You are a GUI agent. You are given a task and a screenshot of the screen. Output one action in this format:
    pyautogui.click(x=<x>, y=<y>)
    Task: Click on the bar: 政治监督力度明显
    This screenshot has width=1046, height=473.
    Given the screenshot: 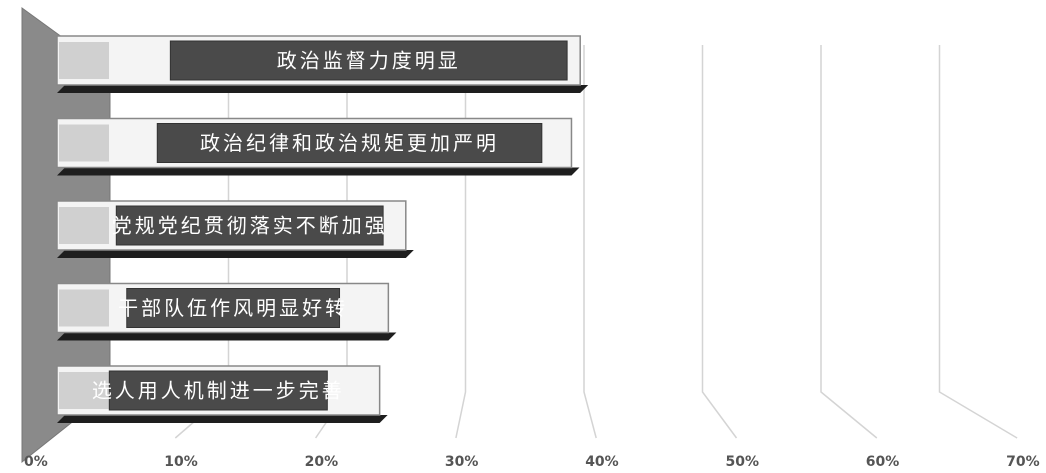 What is the action you would take?
    pyautogui.click(x=322, y=64)
    